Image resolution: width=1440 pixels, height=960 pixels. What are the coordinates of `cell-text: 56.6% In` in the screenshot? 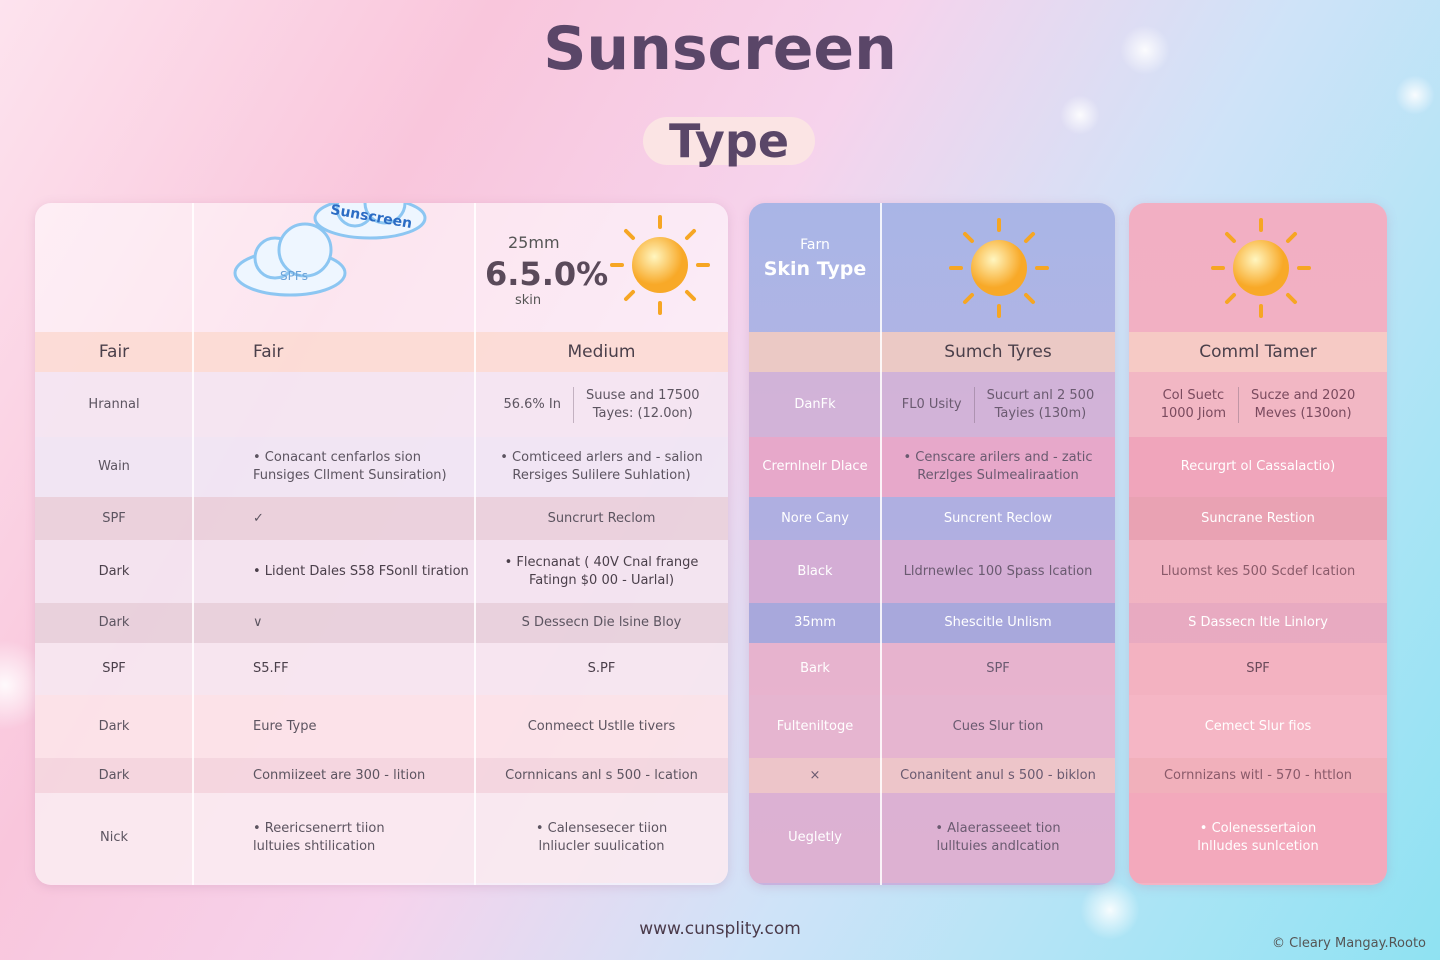 It's located at (532, 404).